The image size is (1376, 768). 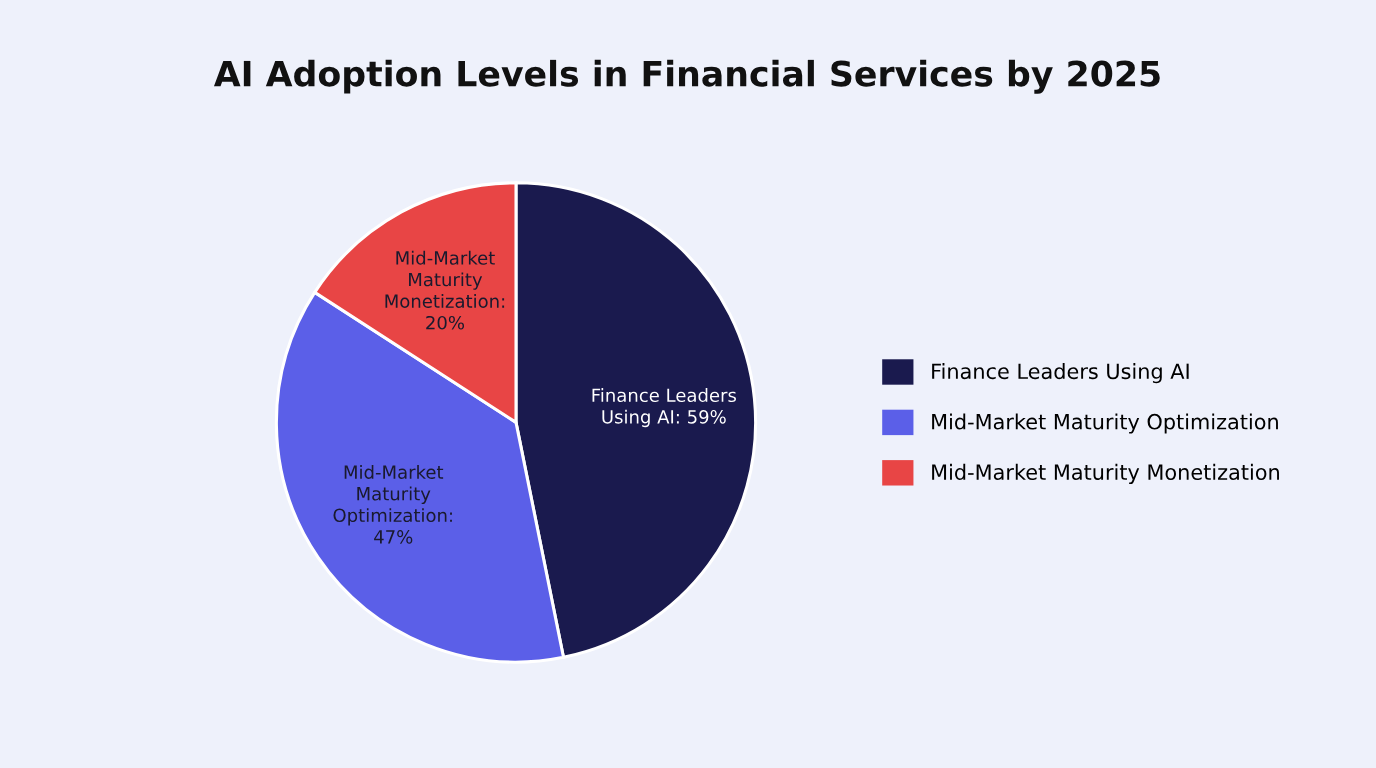 What do you see at coordinates (392, 504) in the screenshot?
I see `data-label: Mid-Market Maturity Optimization: 47%` at bounding box center [392, 504].